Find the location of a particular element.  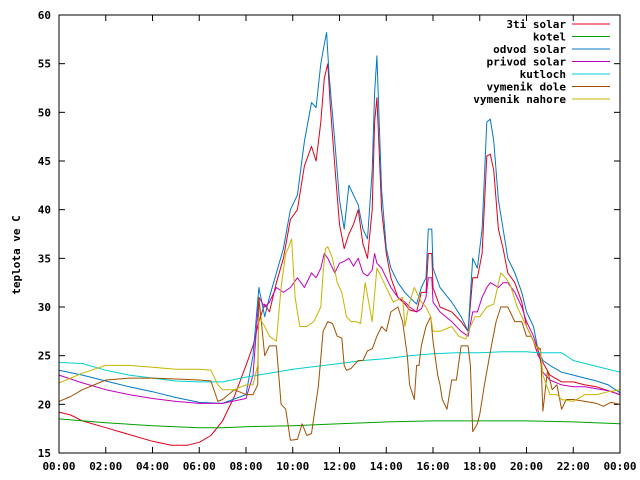

legend-label: kotel is located at coordinates (549, 37).